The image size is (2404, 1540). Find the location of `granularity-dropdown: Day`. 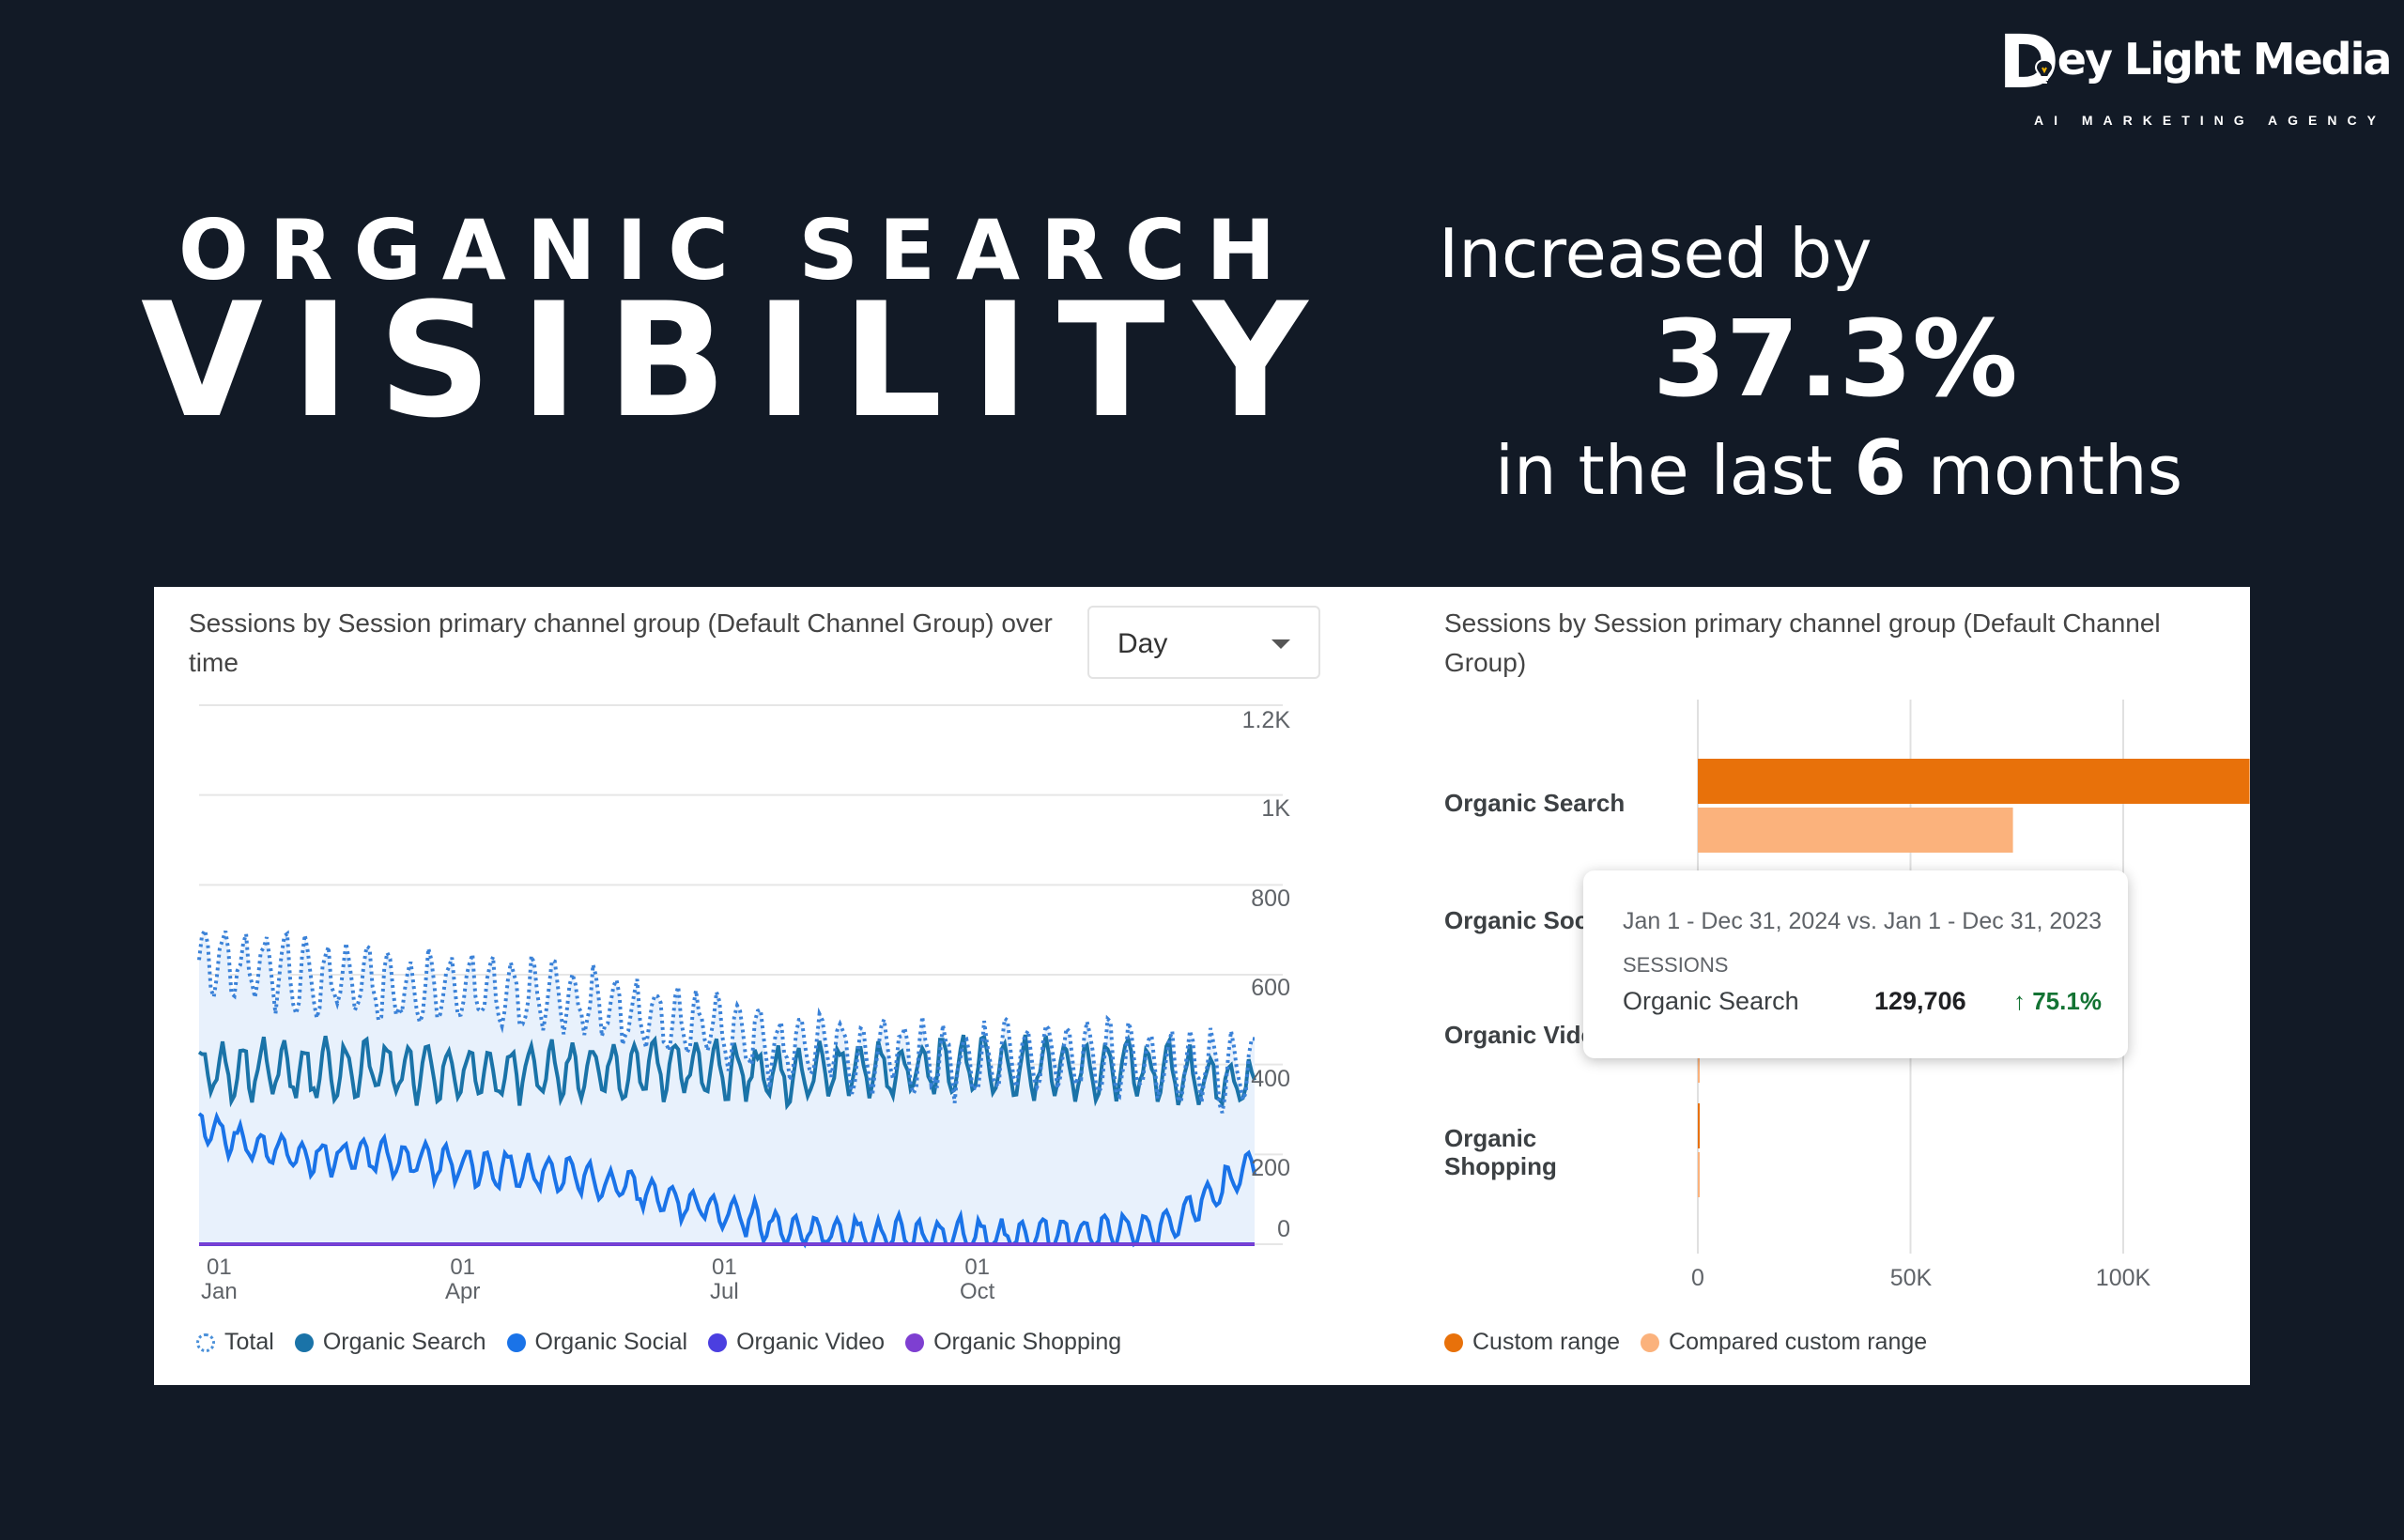

granularity-dropdown: Day is located at coordinates (1203, 642).